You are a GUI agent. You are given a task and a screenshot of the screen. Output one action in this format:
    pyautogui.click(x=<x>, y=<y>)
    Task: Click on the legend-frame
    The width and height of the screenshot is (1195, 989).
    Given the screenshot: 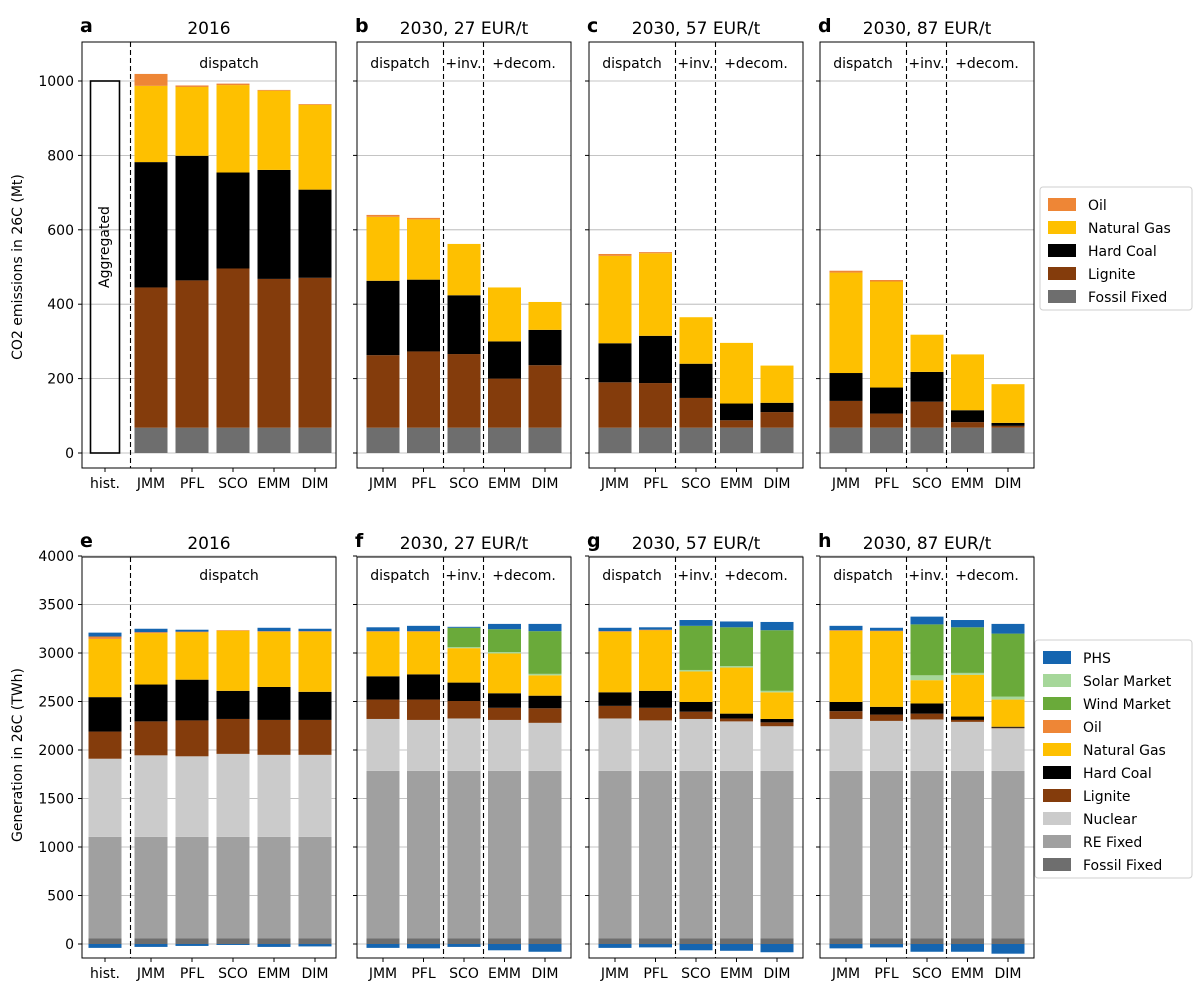 What is the action you would take?
    pyautogui.click(x=1116, y=248)
    